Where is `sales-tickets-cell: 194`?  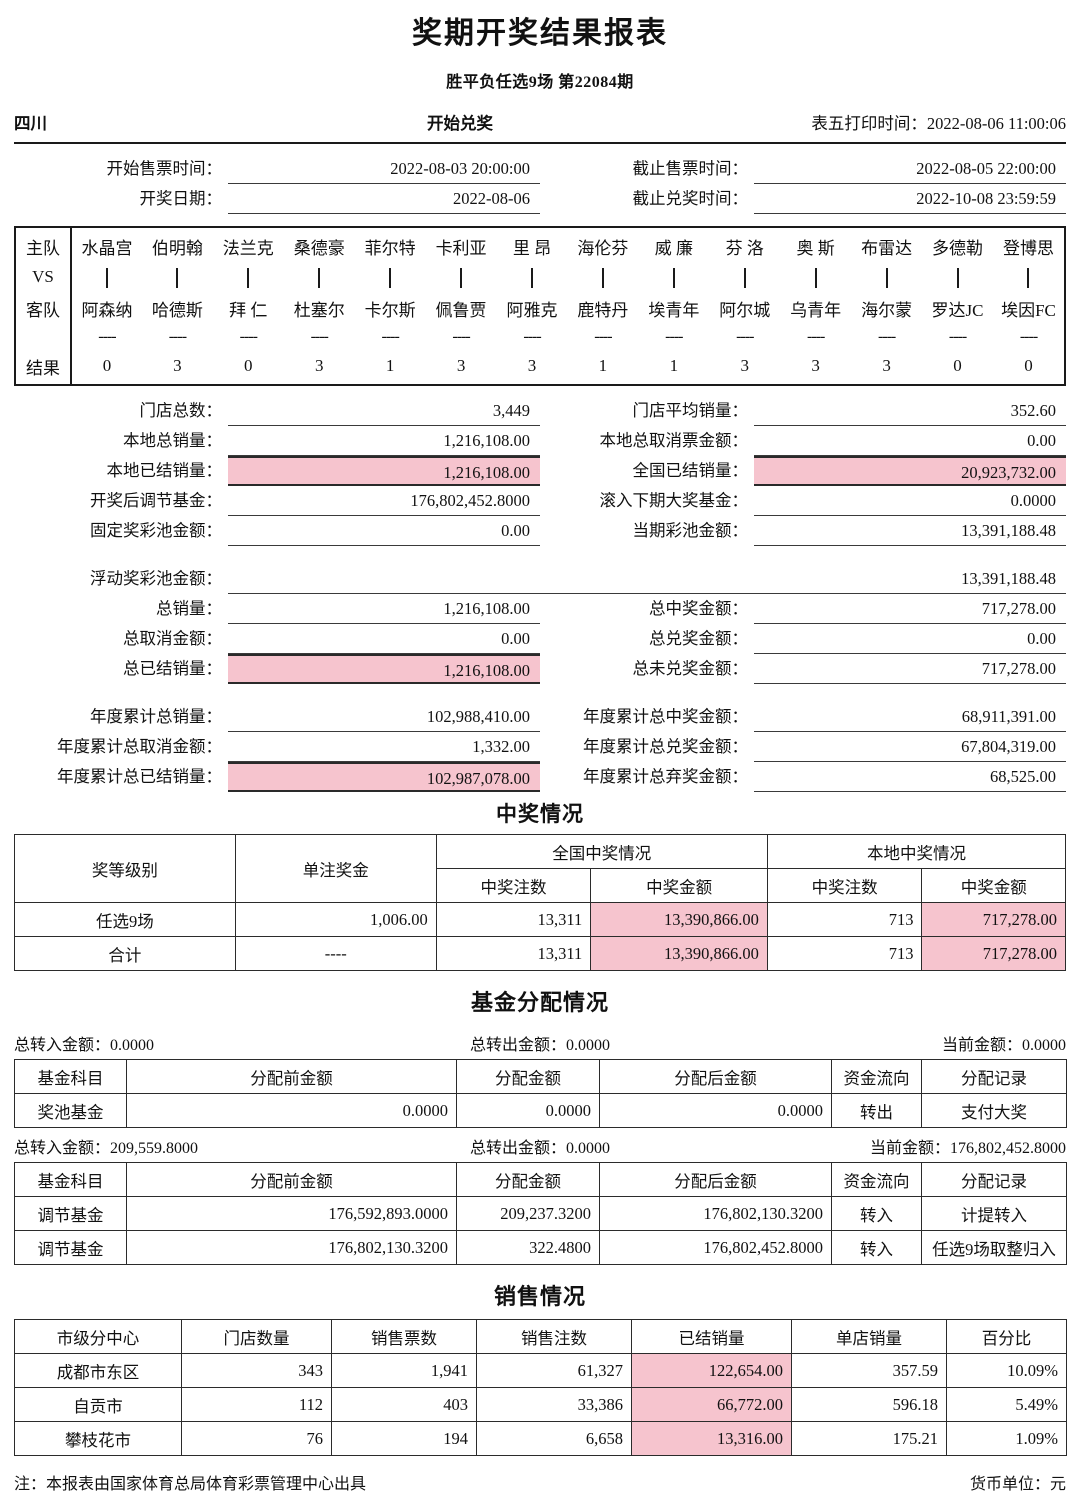
sales-tickets-cell: 194 is located at coordinates (404, 1438).